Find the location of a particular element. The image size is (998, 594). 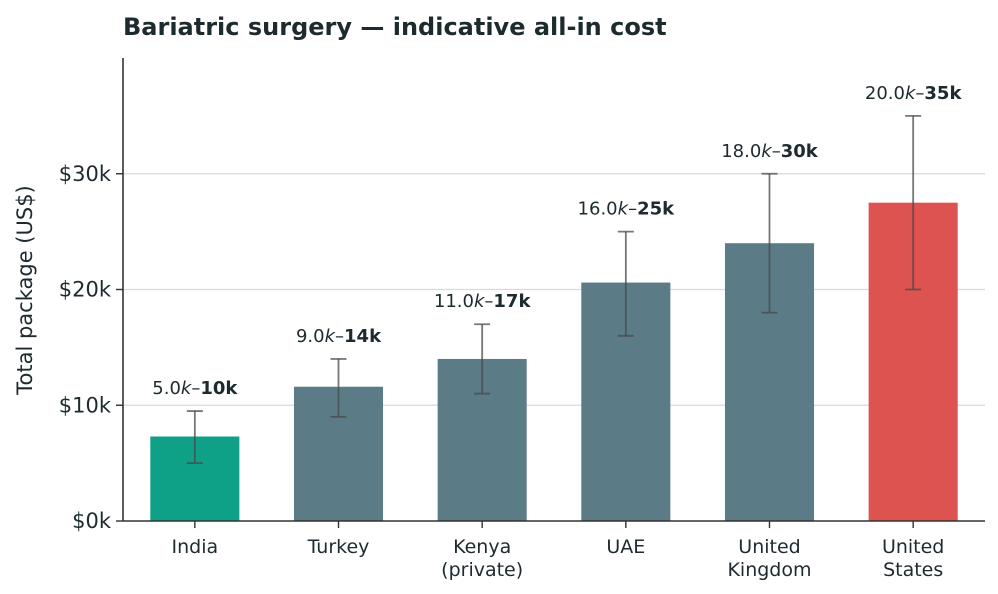

y-tick-label: $30k is located at coordinates (85, 174).